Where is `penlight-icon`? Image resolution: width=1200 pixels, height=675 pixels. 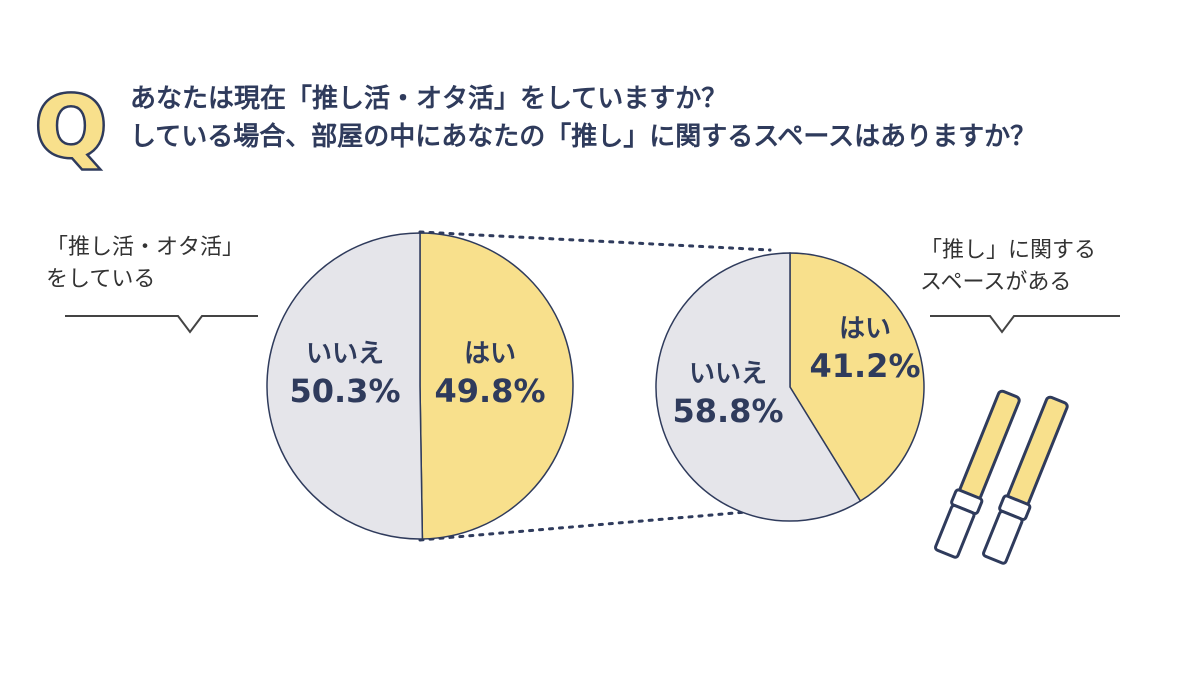
penlight-icon is located at coordinates (1001, 477).